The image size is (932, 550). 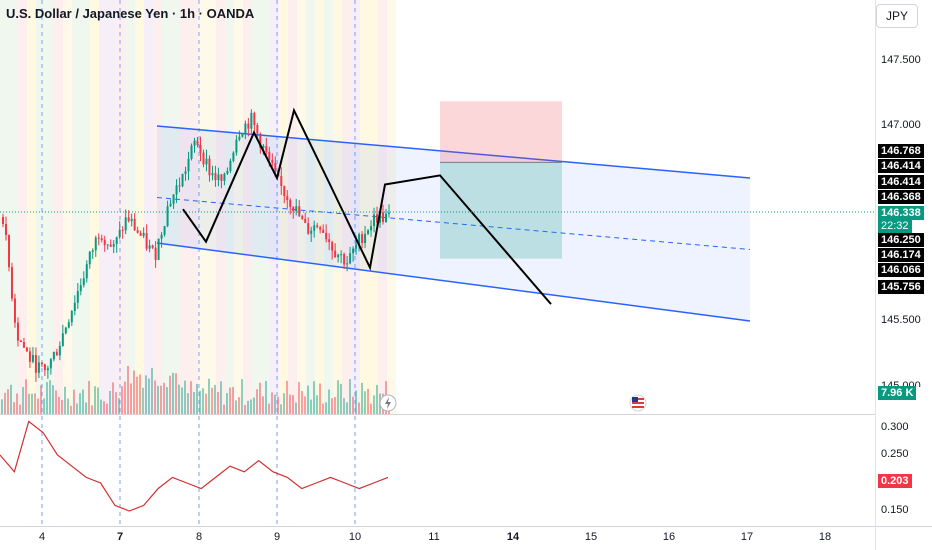 What do you see at coordinates (895, 226) in the screenshot?
I see `bar-countdown: 22:32` at bounding box center [895, 226].